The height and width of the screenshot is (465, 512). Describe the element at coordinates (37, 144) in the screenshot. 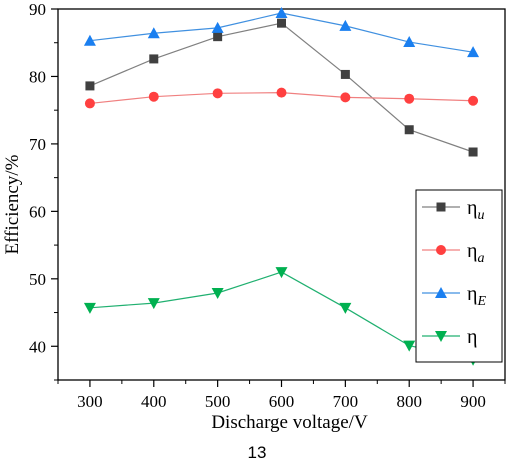

I see `y-tick-label: 70` at that location.